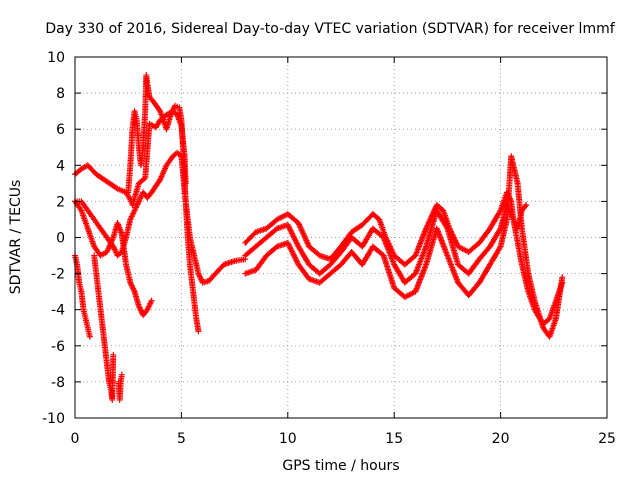  Describe the element at coordinates (288, 439) in the screenshot. I see `x-tick-label: 10` at that location.